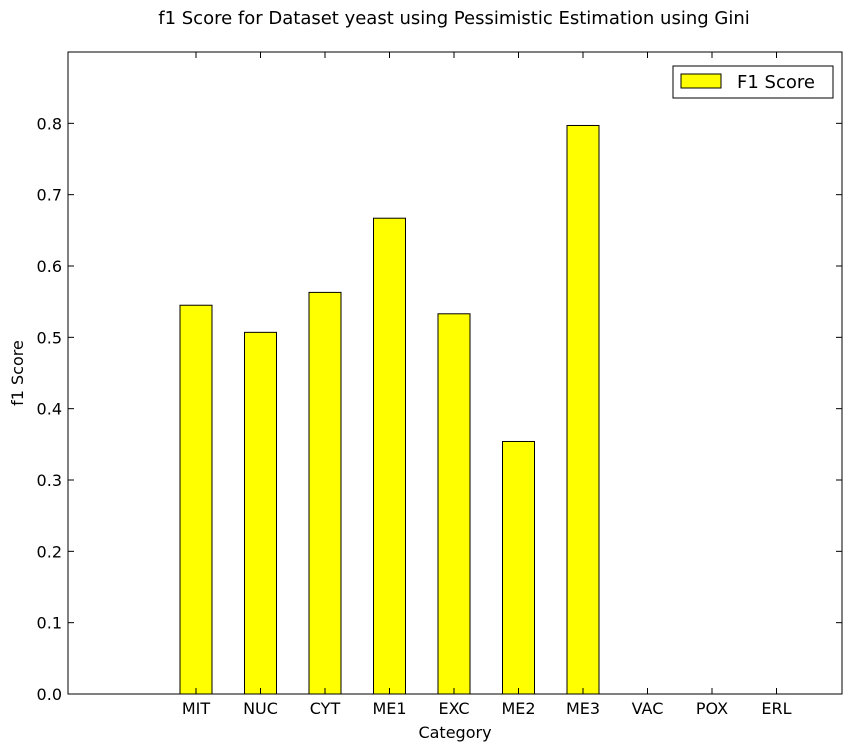 This screenshot has width=852, height=752. What do you see at coordinates (518, 567) in the screenshot?
I see `bar-me2` at bounding box center [518, 567].